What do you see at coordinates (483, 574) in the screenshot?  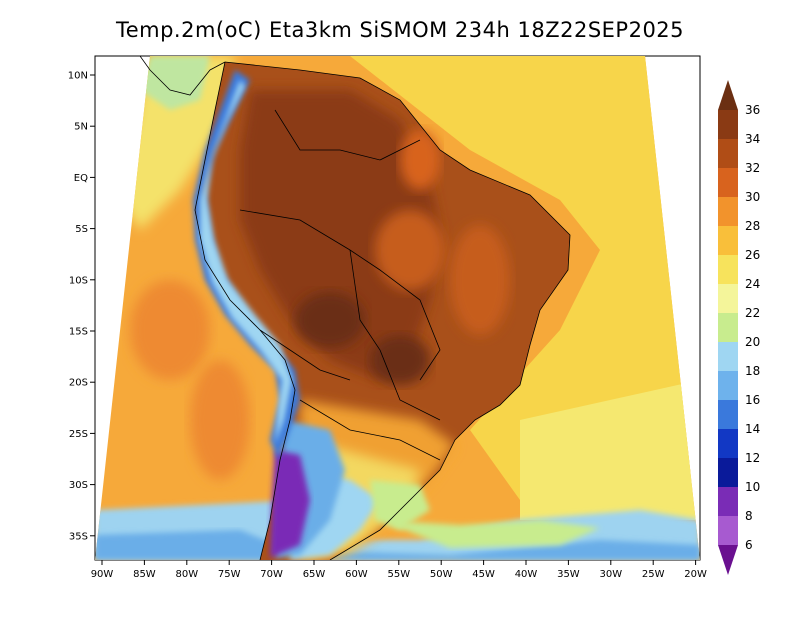 I see `lon-tick-label: 45W` at bounding box center [483, 574].